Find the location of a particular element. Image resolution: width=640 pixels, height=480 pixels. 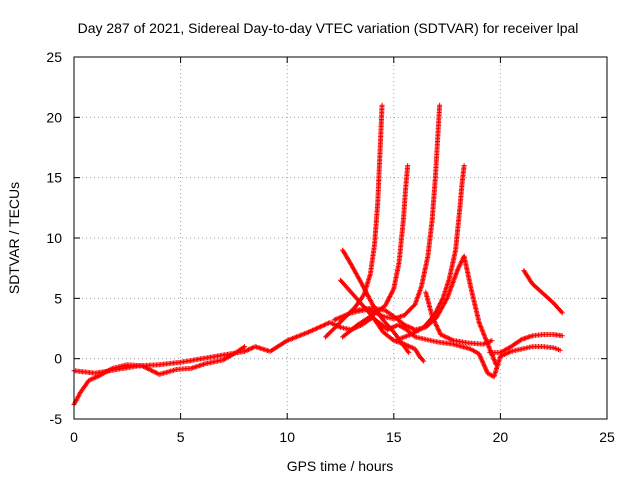

data-marker is located at coordinates (561, 312).